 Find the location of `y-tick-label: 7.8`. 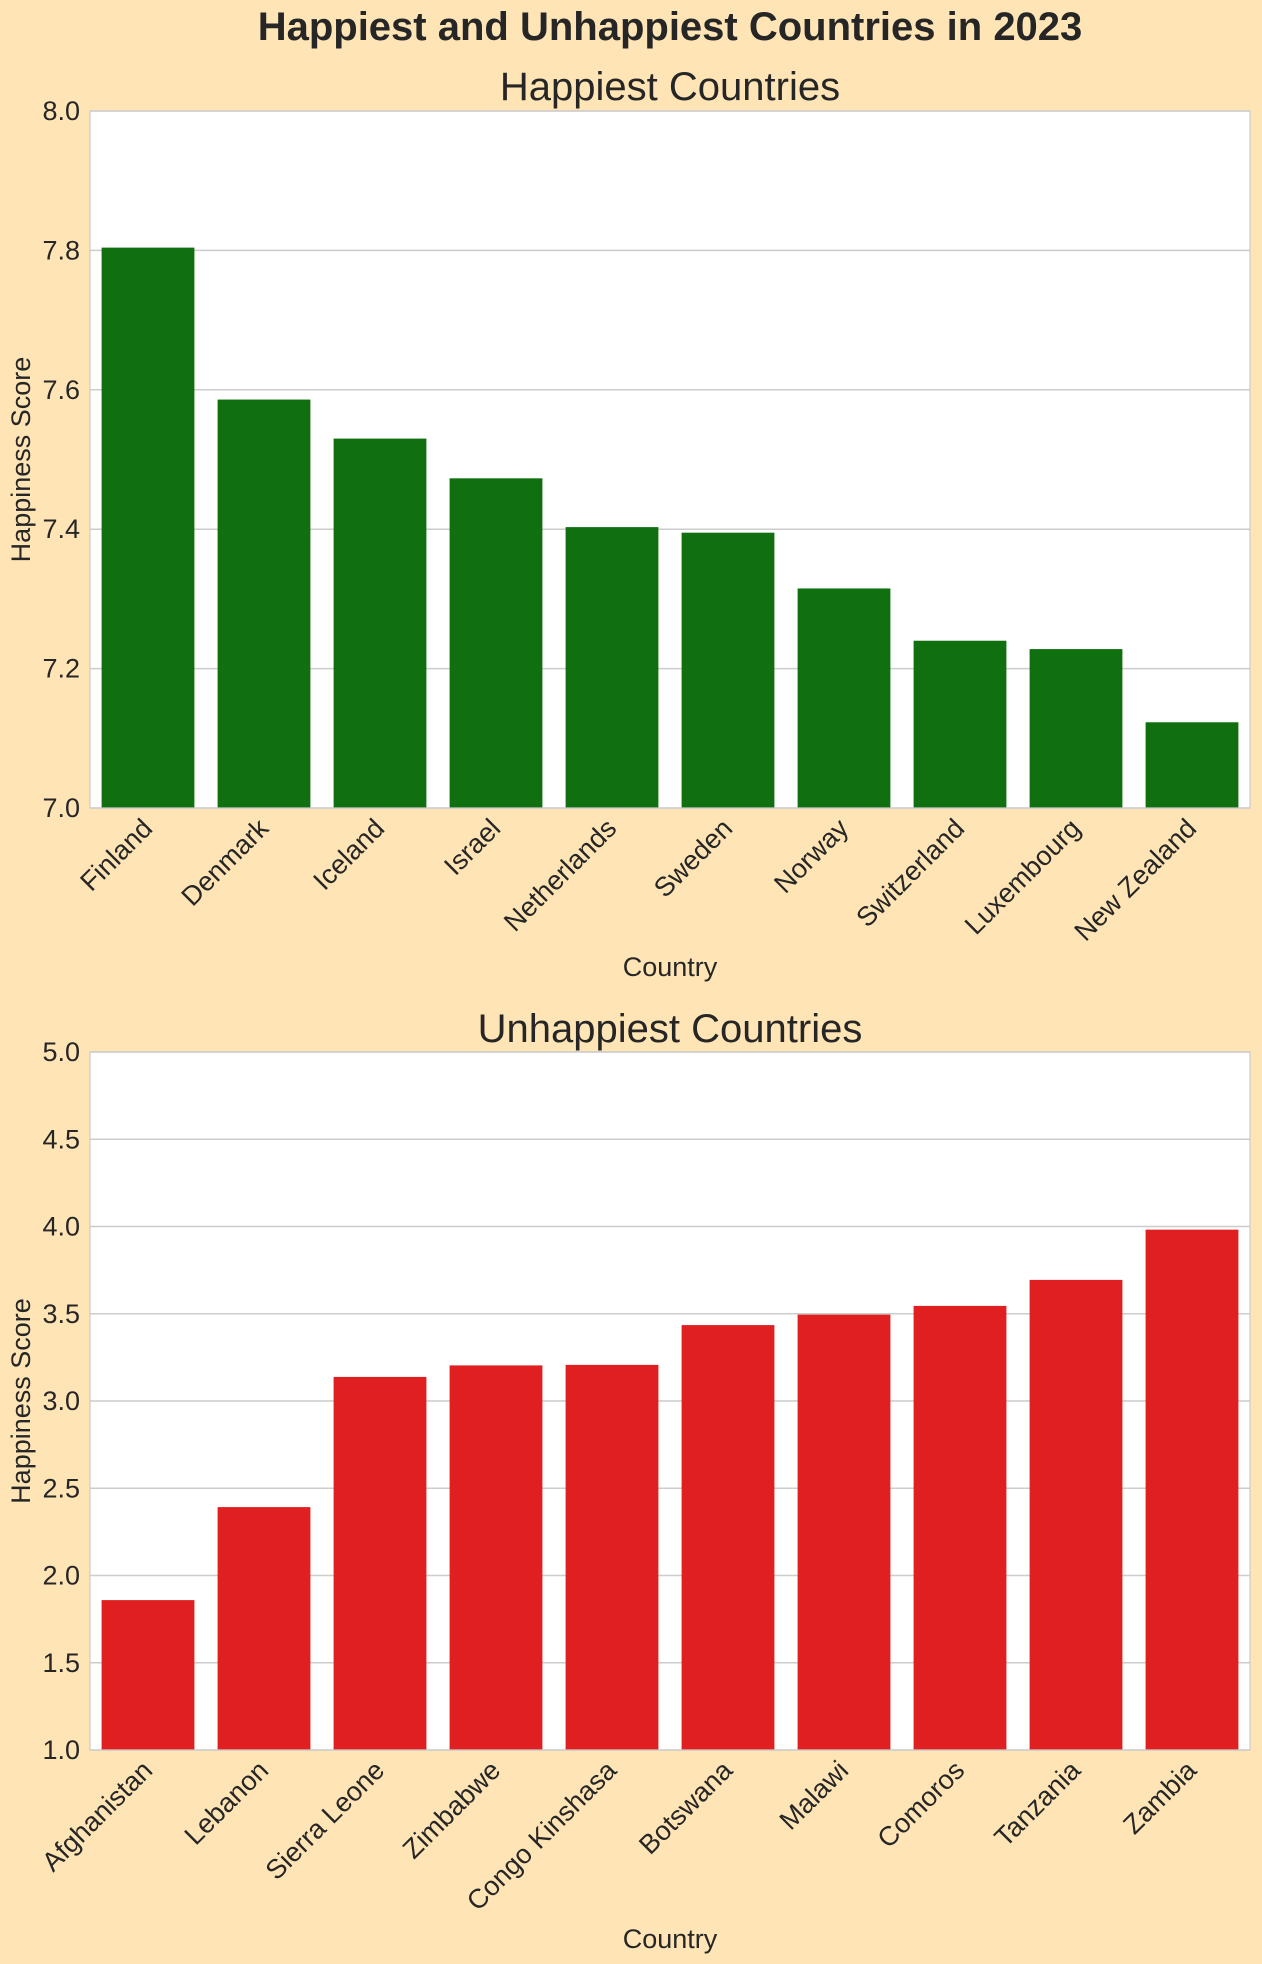

y-tick-label: 7.8 is located at coordinates (61, 250).